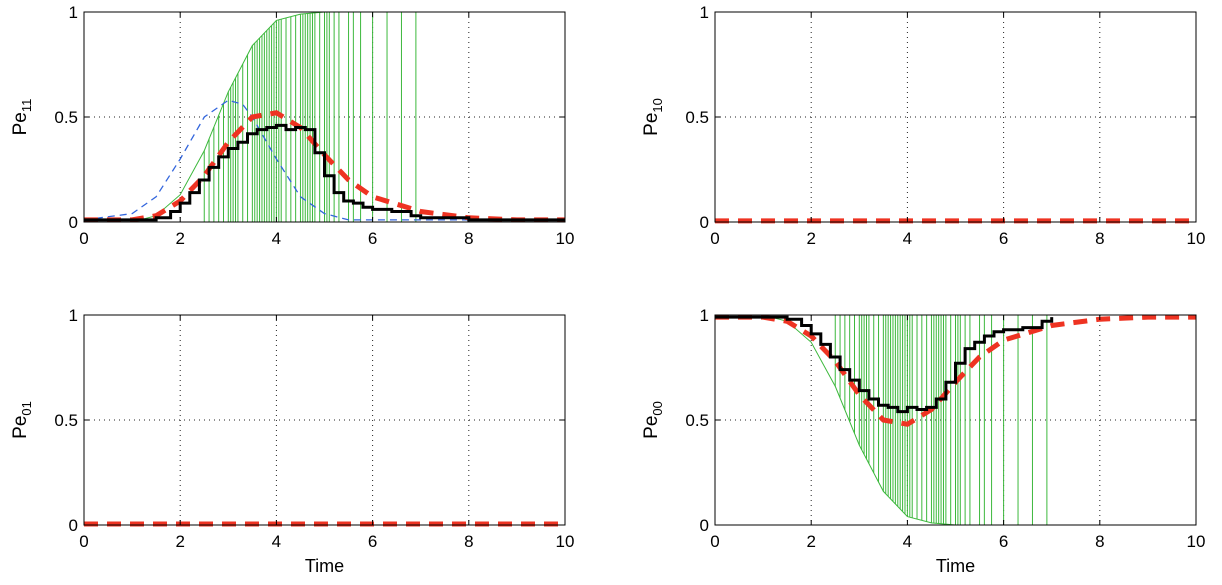 The width and height of the screenshot is (1222, 585). Describe the element at coordinates (653, 420) in the screenshot. I see `y-axis-label: Pe00` at that location.